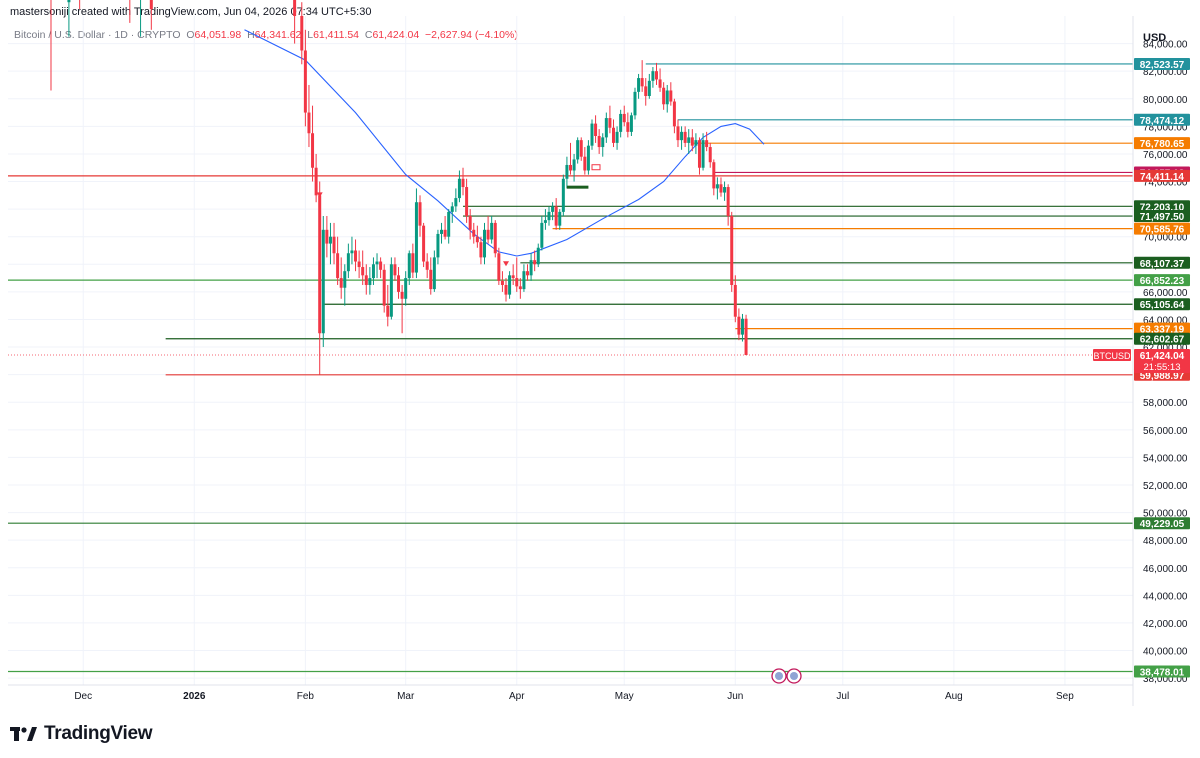 Image resolution: width=1200 pixels, height=758 pixels. Describe the element at coordinates (1112, 356) in the screenshot. I see `symbol-tag-text: BTCUSD` at that location.